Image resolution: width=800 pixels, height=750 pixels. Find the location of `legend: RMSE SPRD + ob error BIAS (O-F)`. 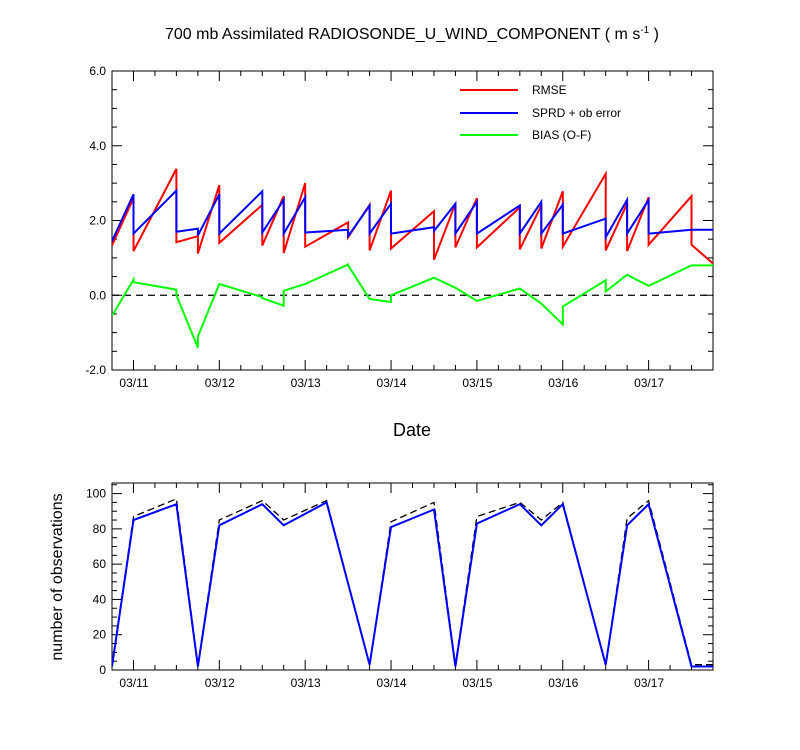

legend: RMSE SPRD + ob error BIAS (O-F) is located at coordinates (540, 112).